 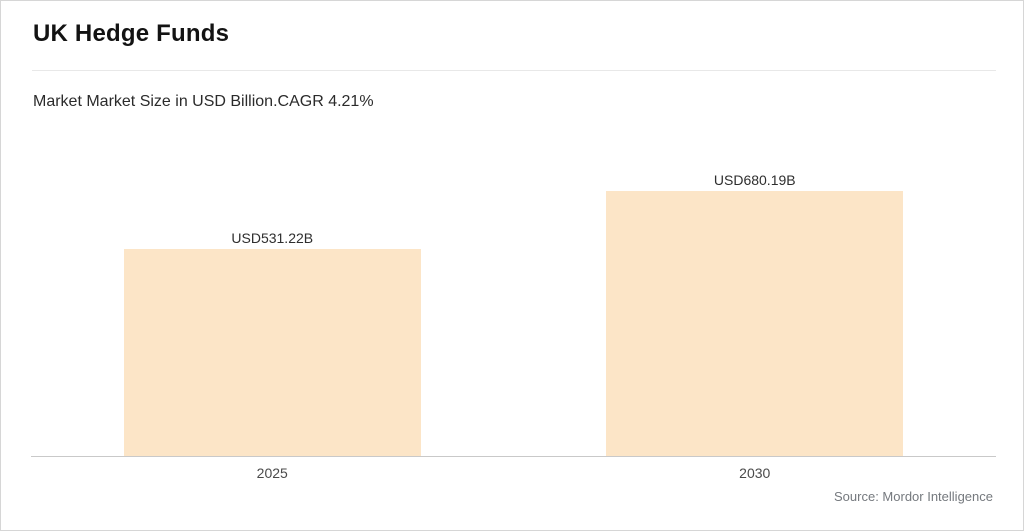 I want to click on bar-value-label: USD680.19B, so click(x=754, y=180).